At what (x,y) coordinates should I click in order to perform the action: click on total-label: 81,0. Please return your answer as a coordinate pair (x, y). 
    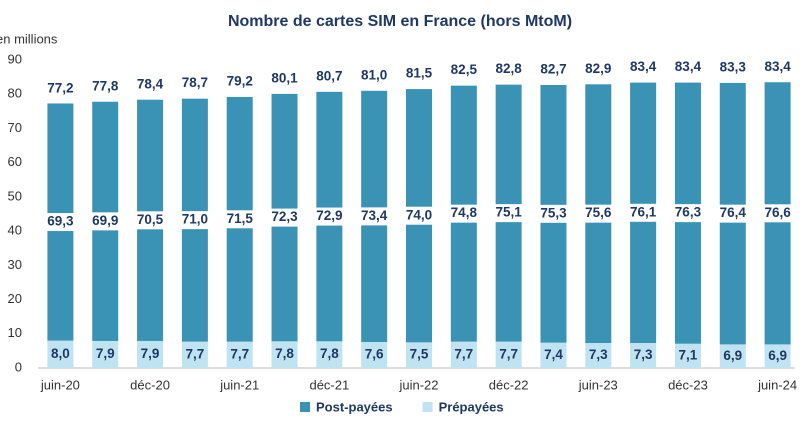
    Looking at the image, I should click on (374, 74).